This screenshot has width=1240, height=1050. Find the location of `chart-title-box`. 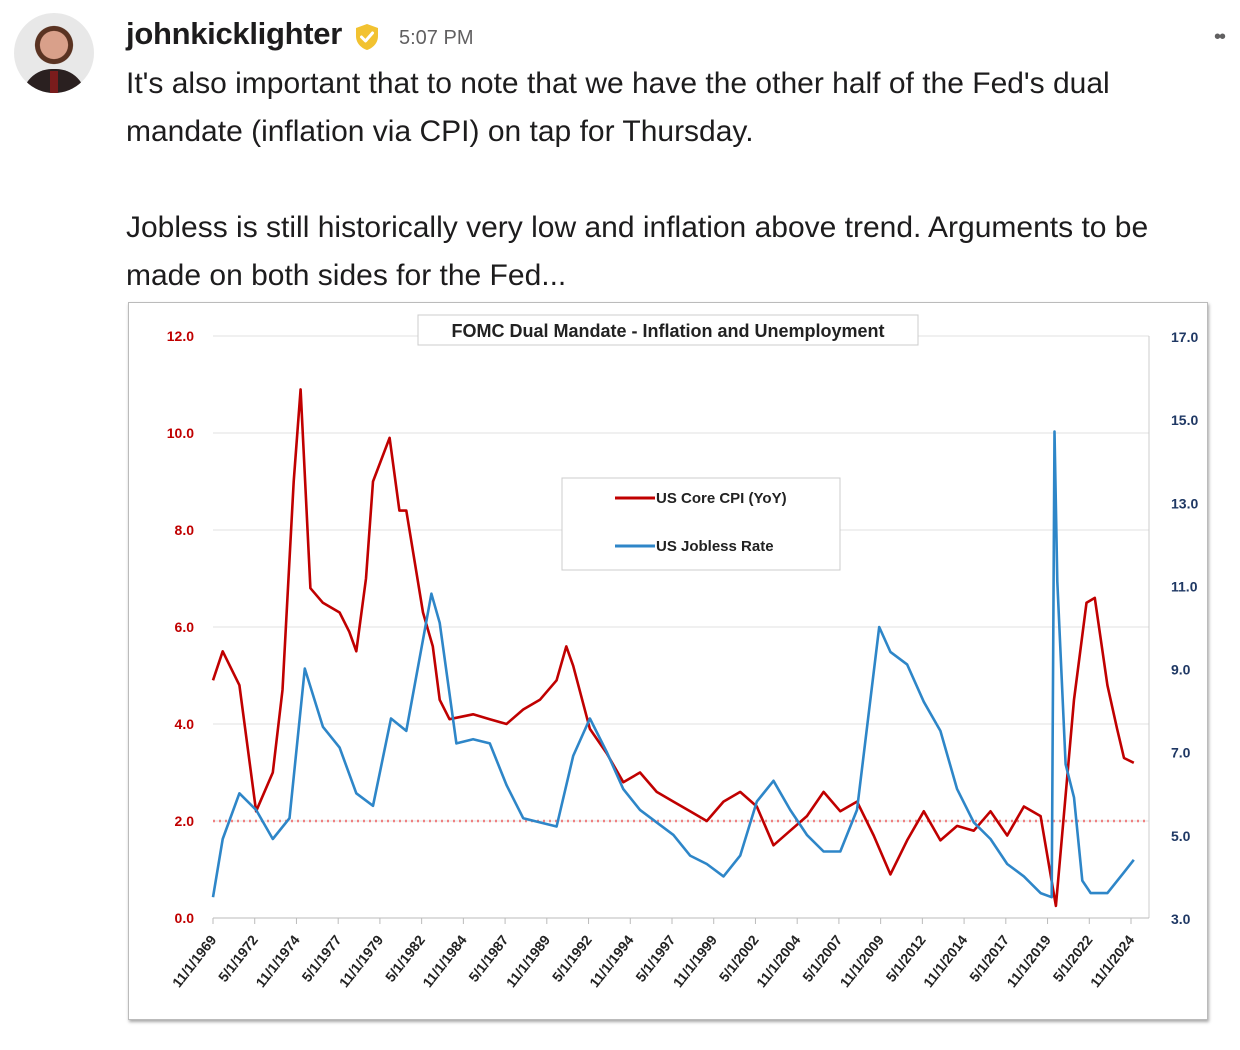

chart-title-box is located at coordinates (668, 330).